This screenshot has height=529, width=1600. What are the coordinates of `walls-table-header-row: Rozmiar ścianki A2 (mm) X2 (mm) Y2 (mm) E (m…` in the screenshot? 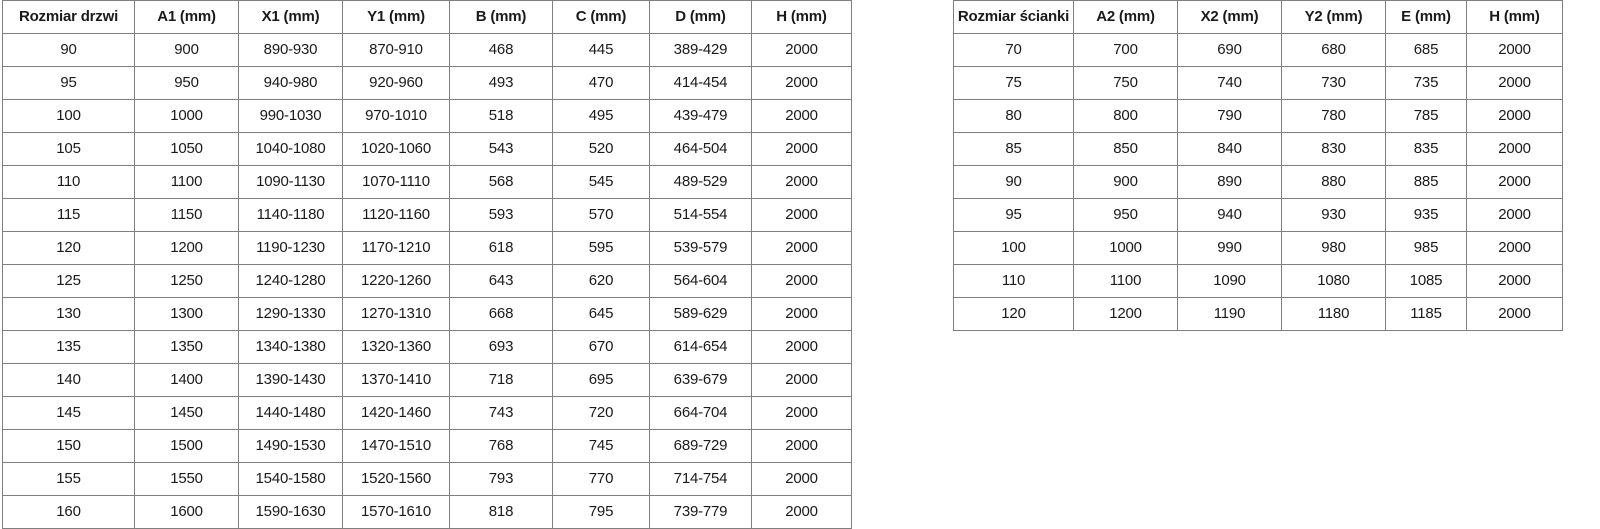 It's located at (1258, 17).